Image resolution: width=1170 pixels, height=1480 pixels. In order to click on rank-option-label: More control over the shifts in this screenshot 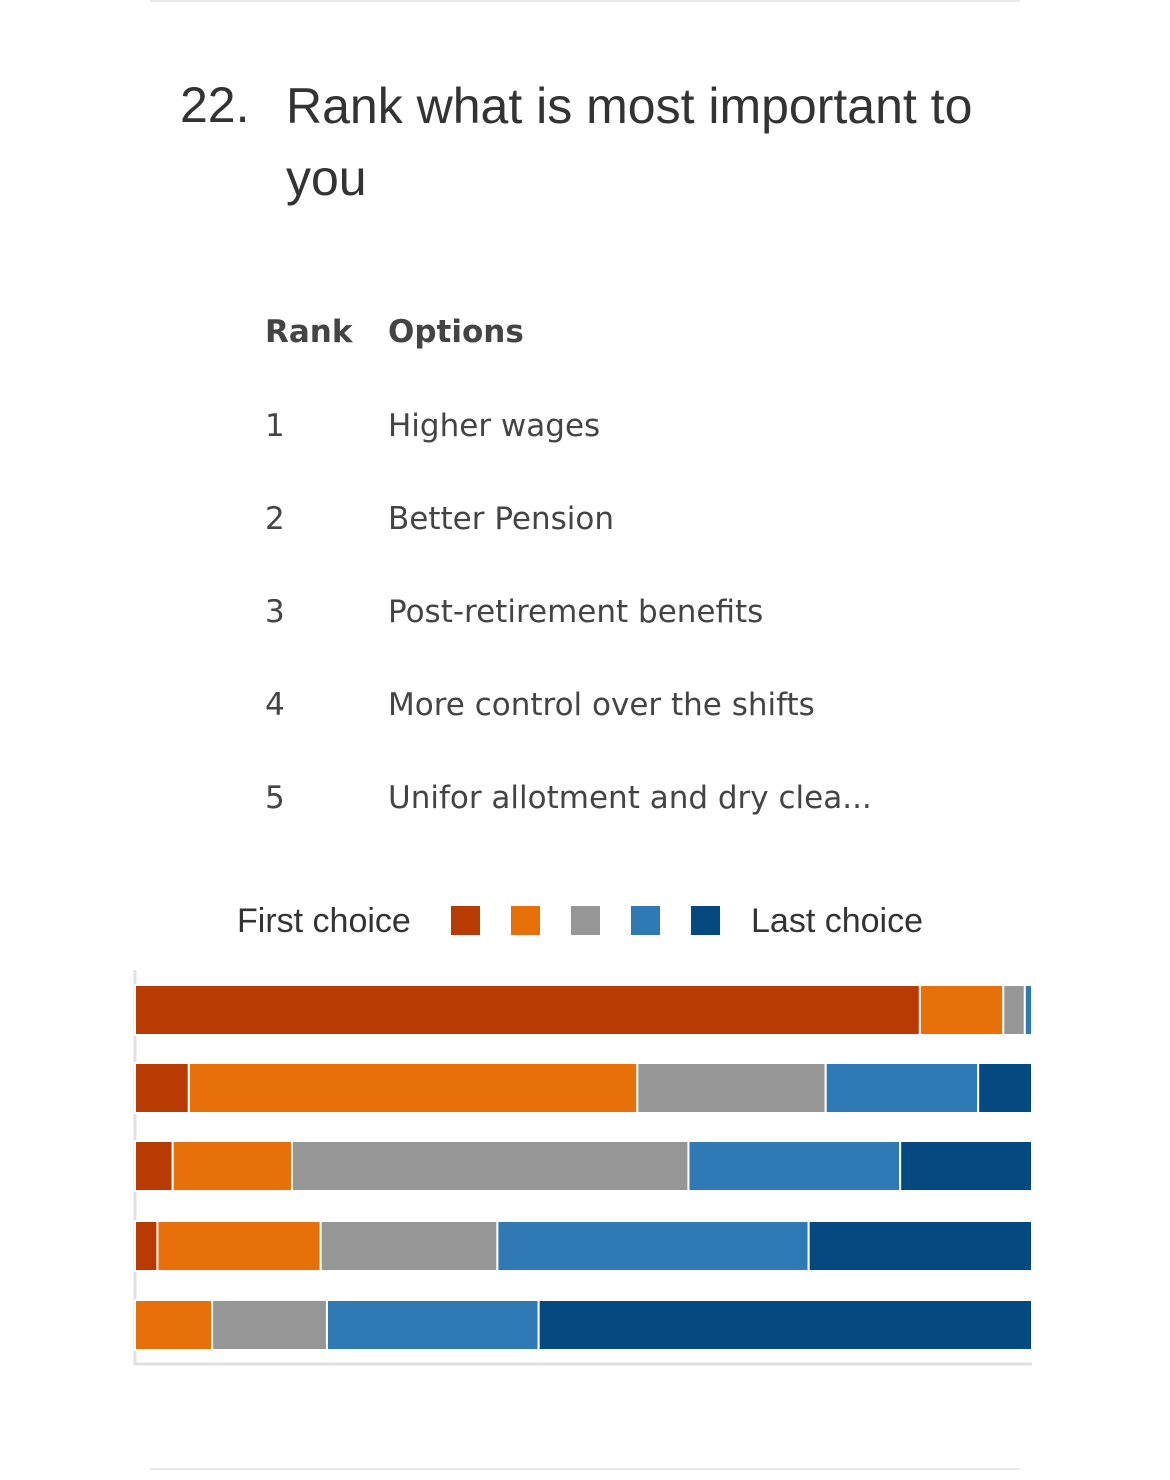, I will do `click(601, 705)`.